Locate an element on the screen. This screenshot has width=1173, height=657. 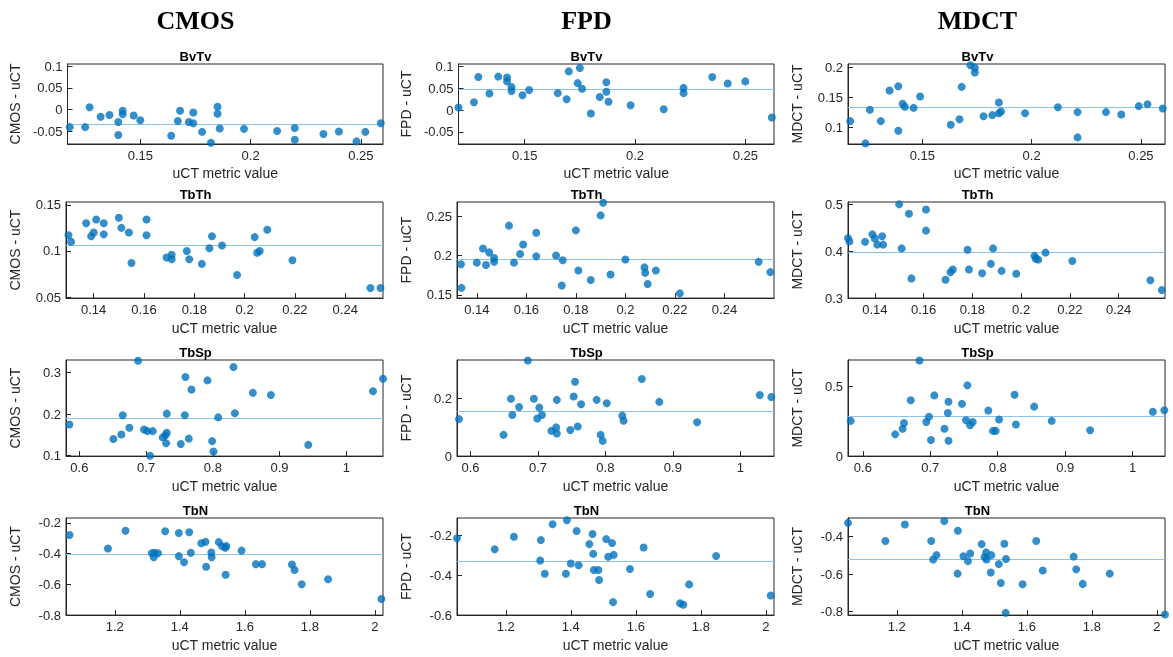
text: FPD is located at coordinates (586, 20).